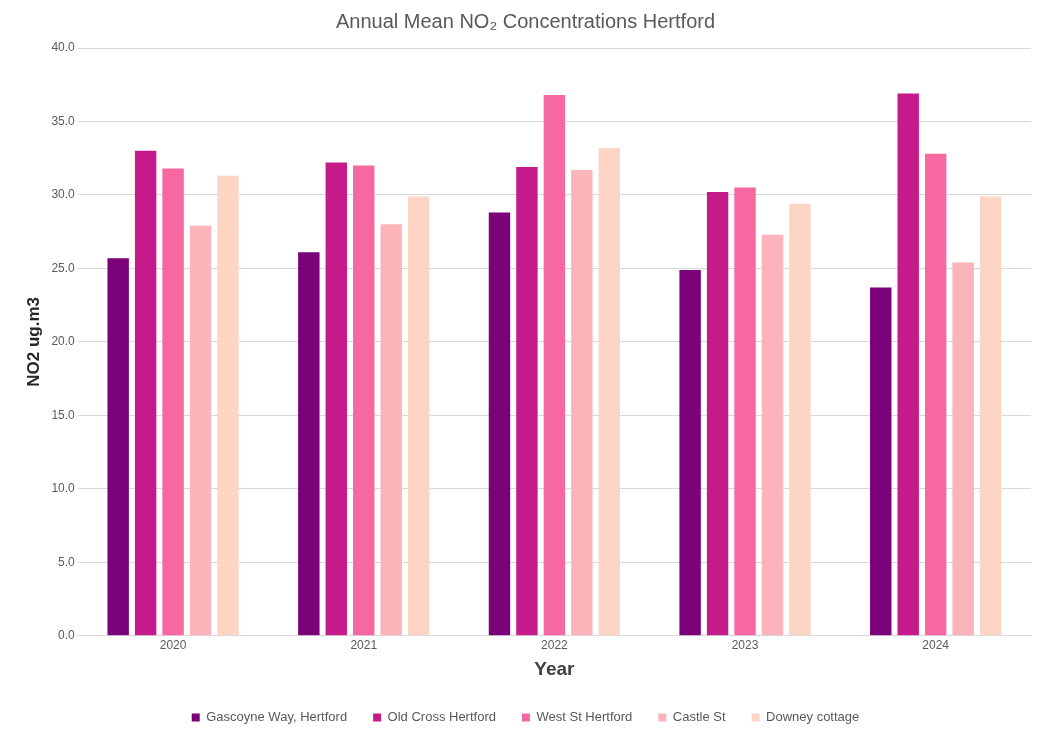 This screenshot has width=1061, height=744. Describe the element at coordinates (555, 645) in the screenshot. I see `x-tick-label: 2022` at that location.